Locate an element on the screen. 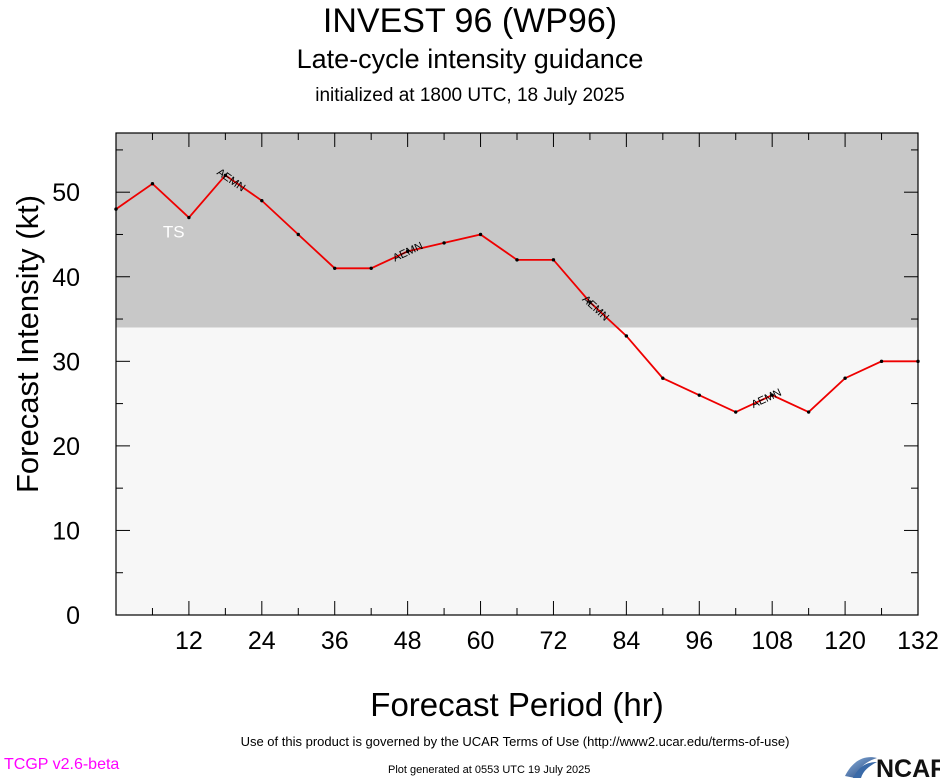 The height and width of the screenshot is (780, 940). x-tick-label: 132 is located at coordinates (918, 641).